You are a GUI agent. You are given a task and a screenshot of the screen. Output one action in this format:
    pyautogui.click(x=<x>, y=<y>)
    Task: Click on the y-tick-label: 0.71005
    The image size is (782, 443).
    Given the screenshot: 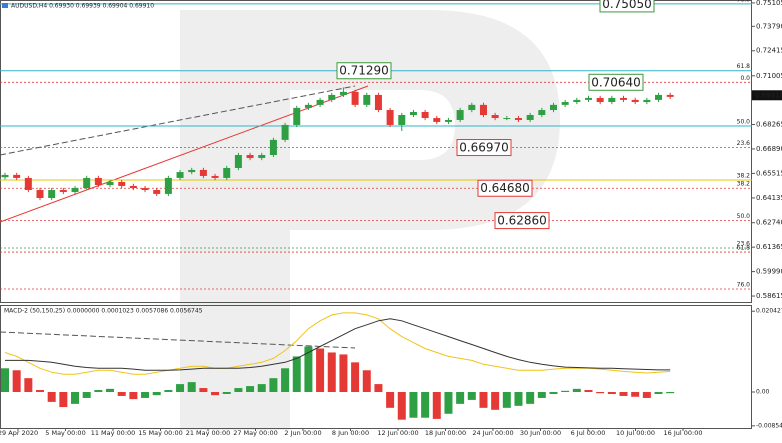 What is the action you would take?
    pyautogui.click(x=769, y=76)
    